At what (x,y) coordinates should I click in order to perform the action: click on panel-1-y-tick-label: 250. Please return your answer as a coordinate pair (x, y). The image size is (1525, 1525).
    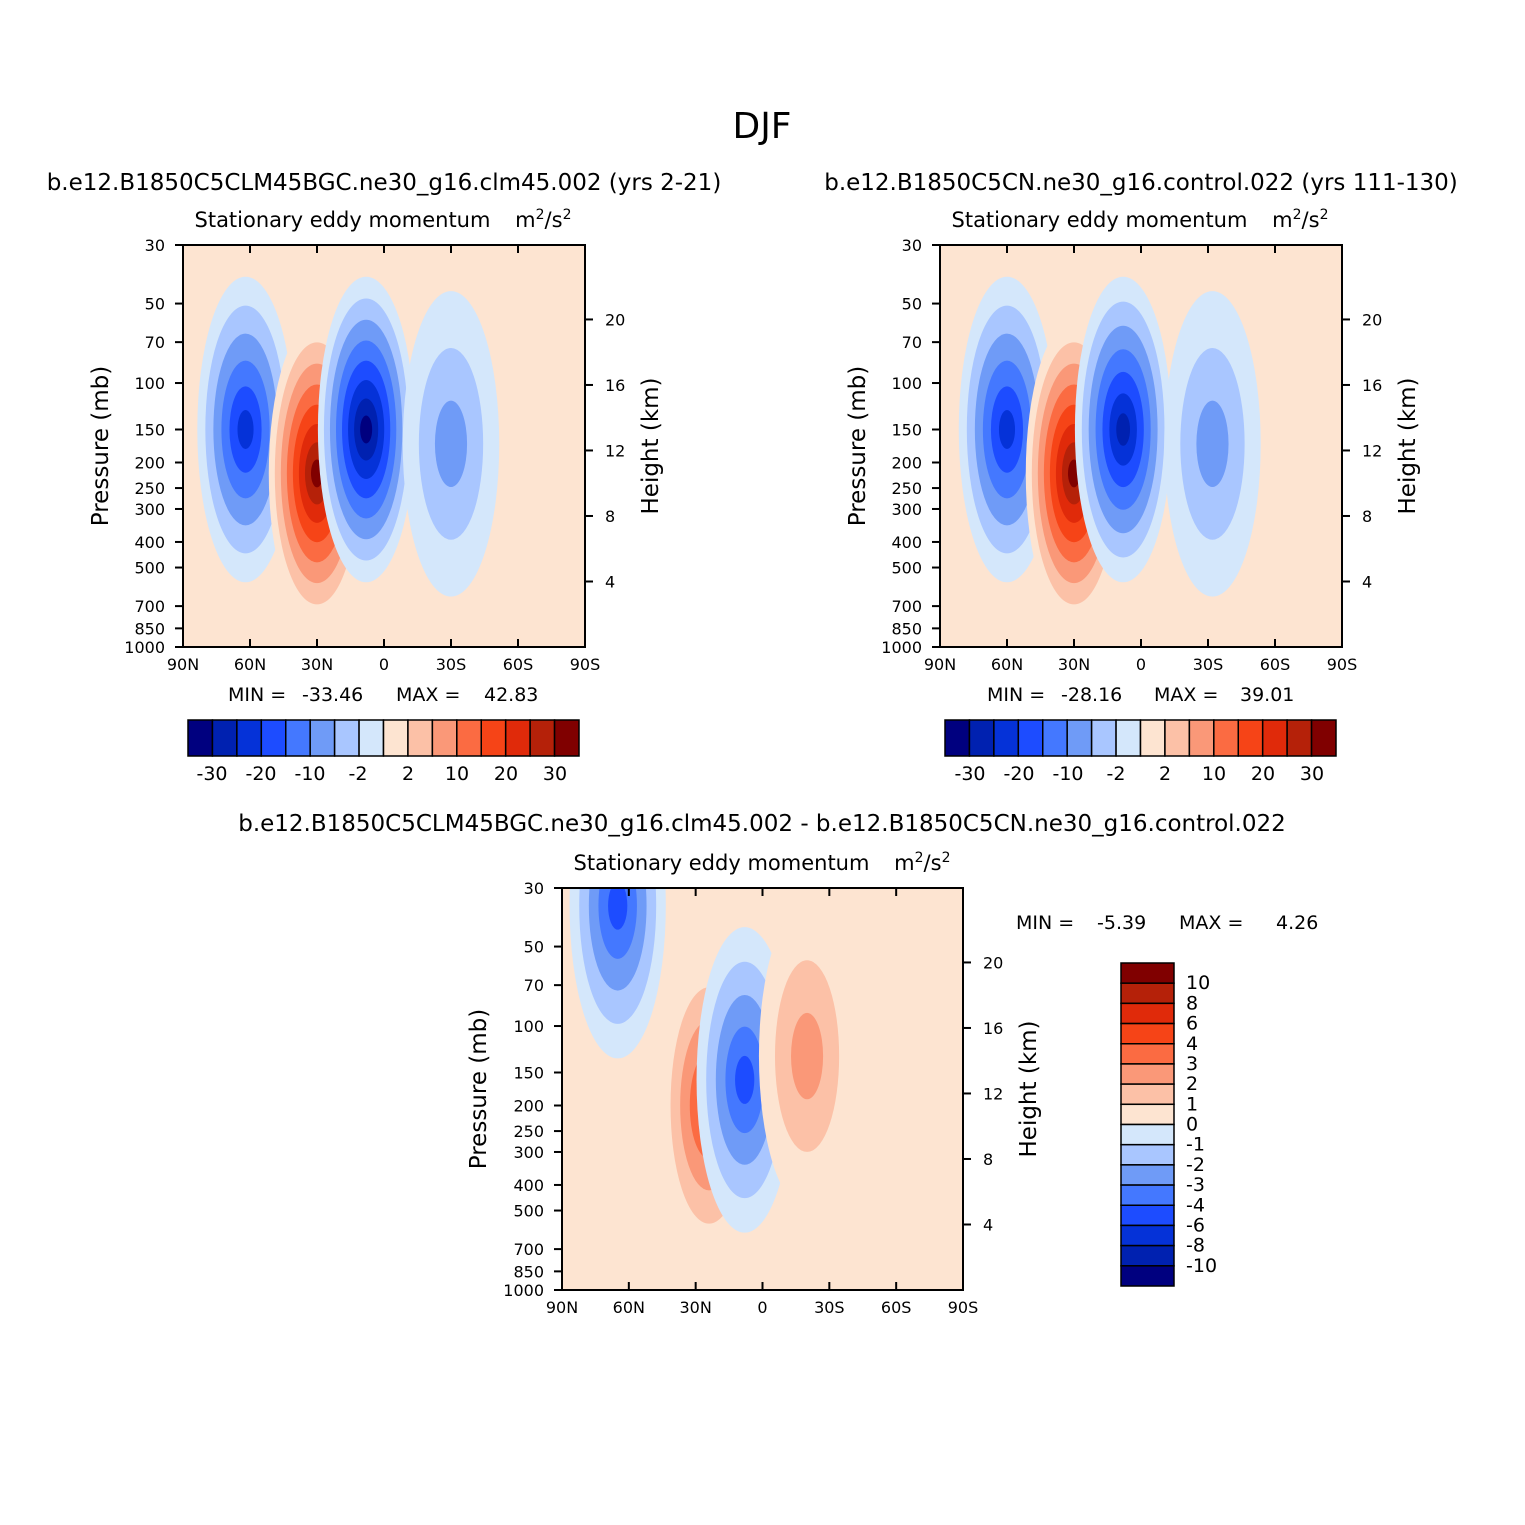
    Looking at the image, I should click on (149, 488).